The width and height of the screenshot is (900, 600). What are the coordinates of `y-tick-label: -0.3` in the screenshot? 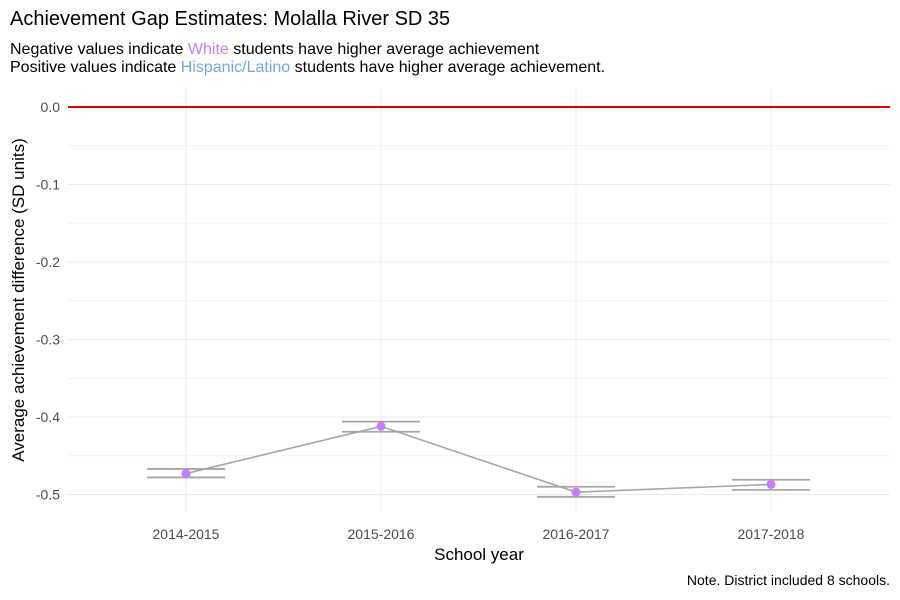 It's located at (48, 340).